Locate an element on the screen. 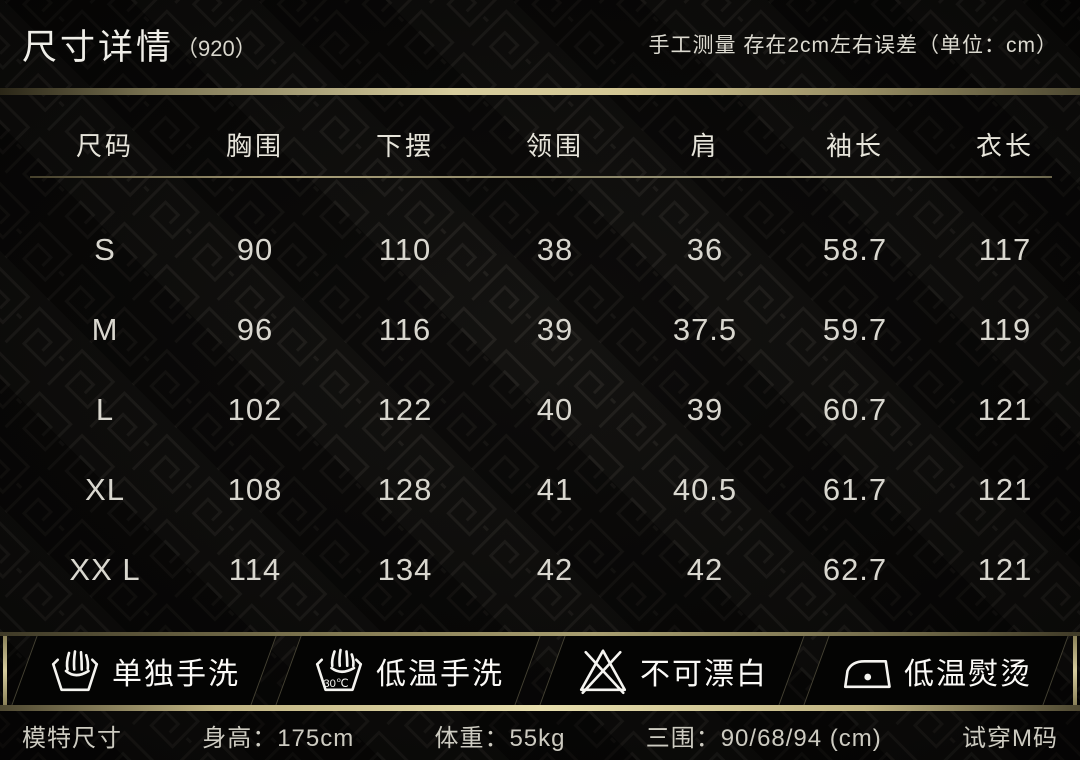 This screenshot has height=760, width=1080. size-cell: XL is located at coordinates (105, 489).